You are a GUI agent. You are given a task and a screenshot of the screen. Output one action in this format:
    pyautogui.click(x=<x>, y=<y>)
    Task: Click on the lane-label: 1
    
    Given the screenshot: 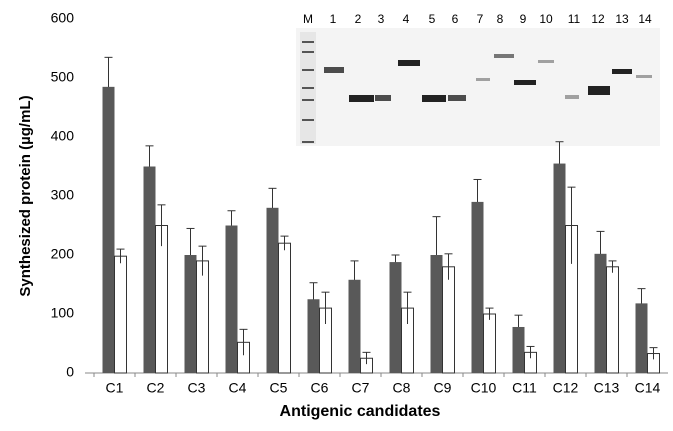 What is the action you would take?
    pyautogui.click(x=333, y=19)
    